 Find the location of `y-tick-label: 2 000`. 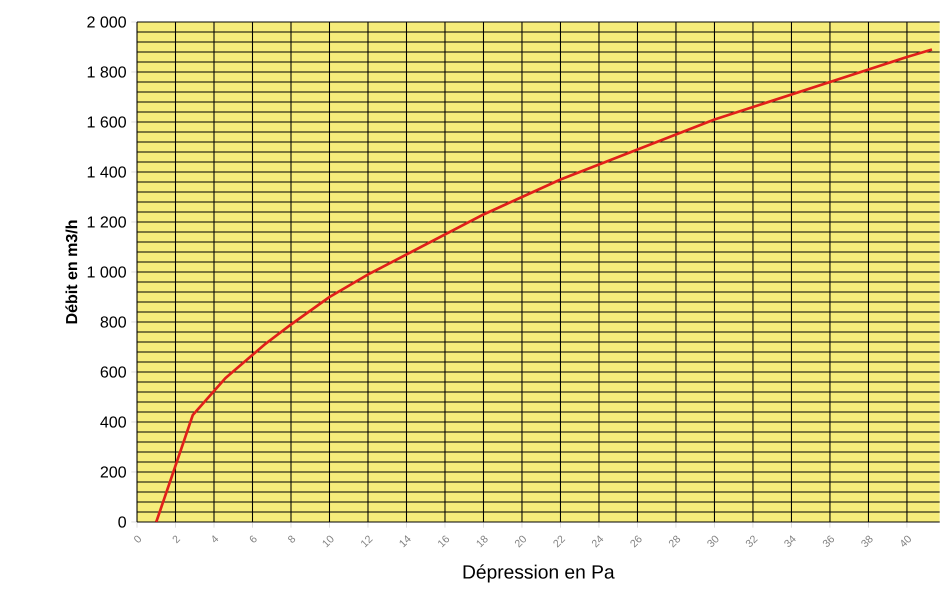

y-tick-label: 2 000 is located at coordinates (106, 22).